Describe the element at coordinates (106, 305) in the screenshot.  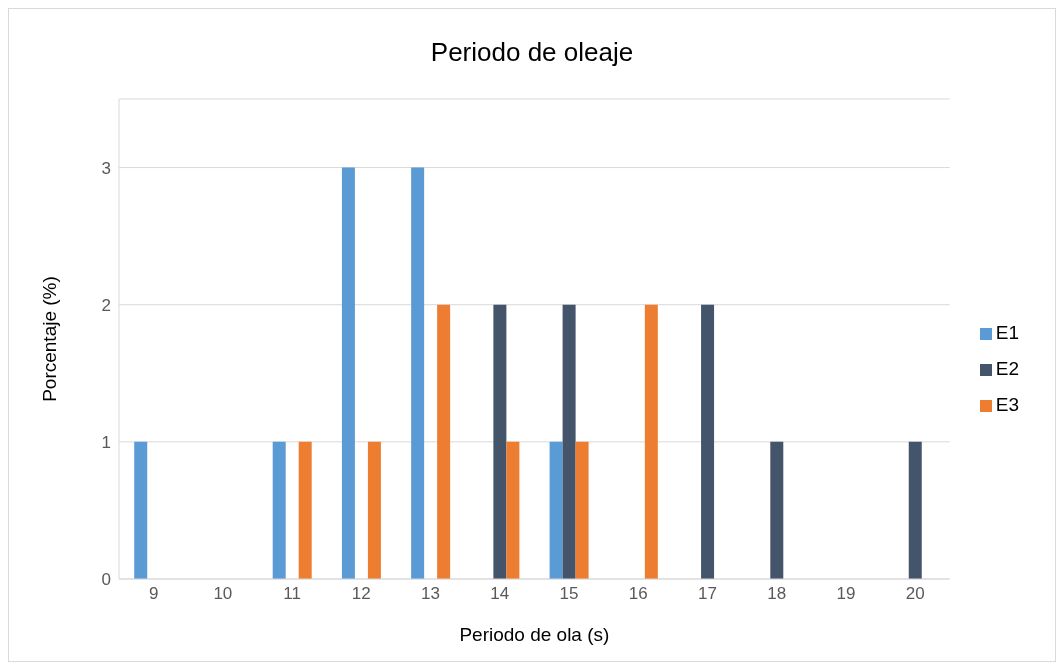
I see `y-tick-label: 2` at that location.